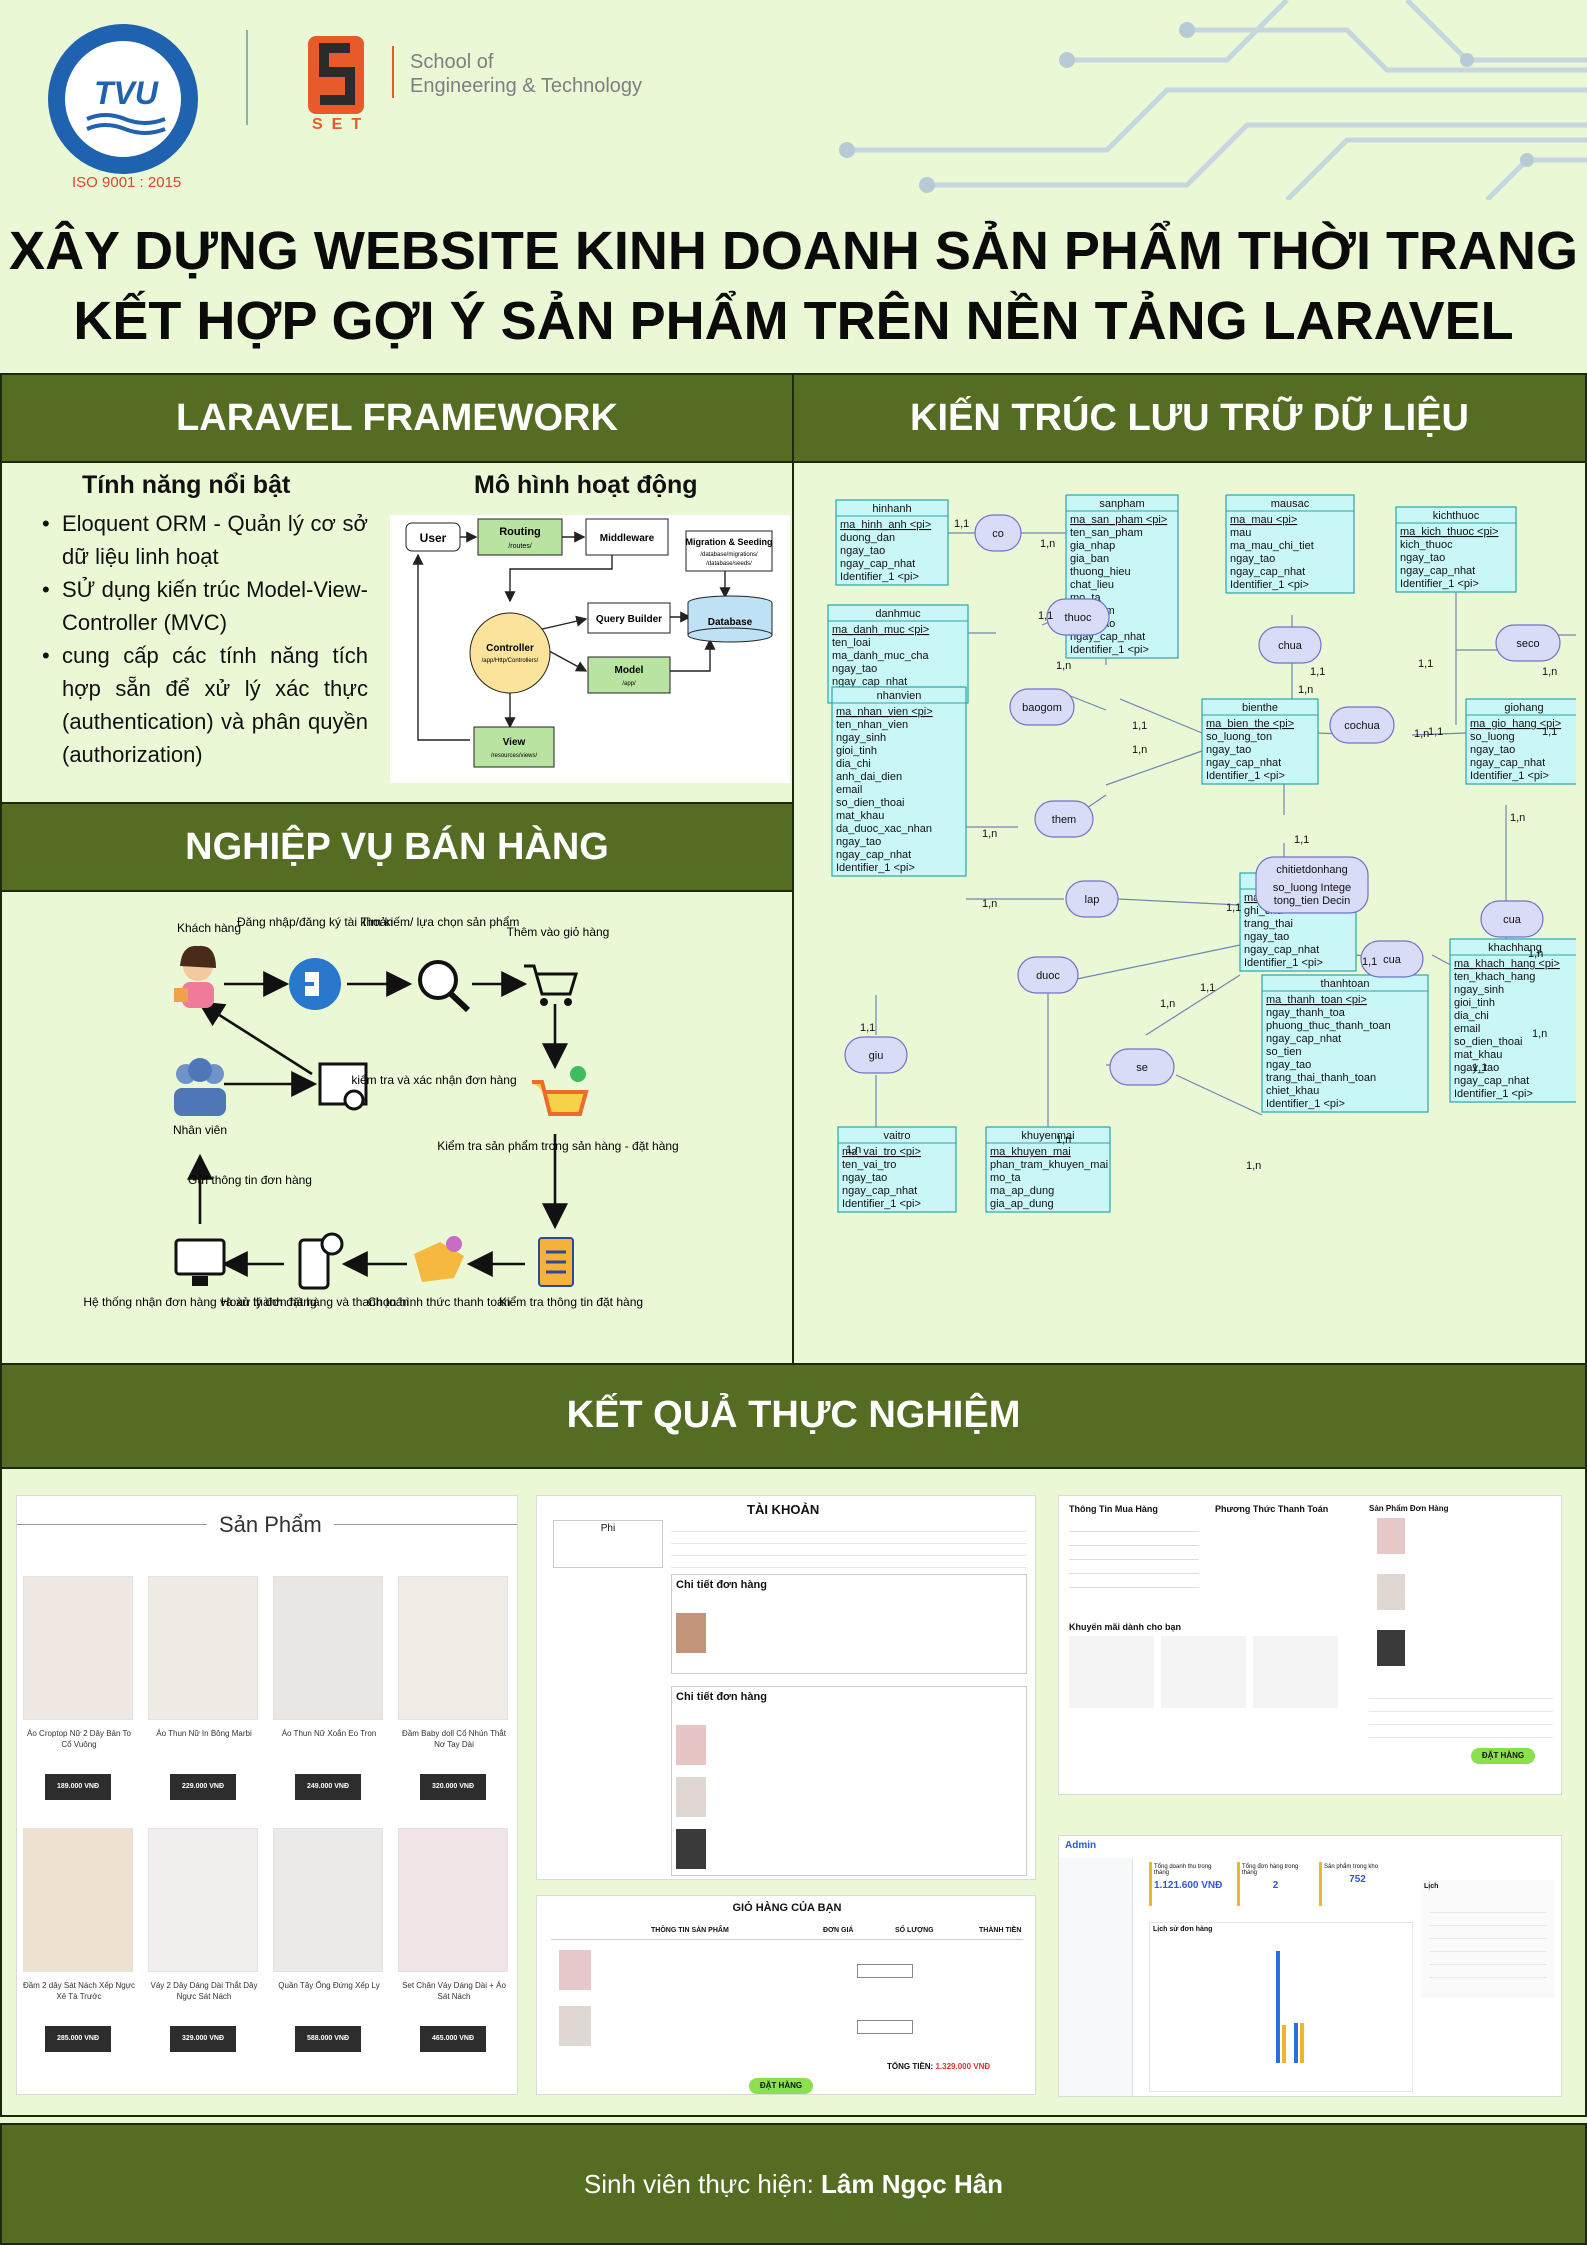 Image resolution: width=1587 pixels, height=2245 pixels. I want to click on product-price-button: 329.000 VNĐ, so click(203, 2039).